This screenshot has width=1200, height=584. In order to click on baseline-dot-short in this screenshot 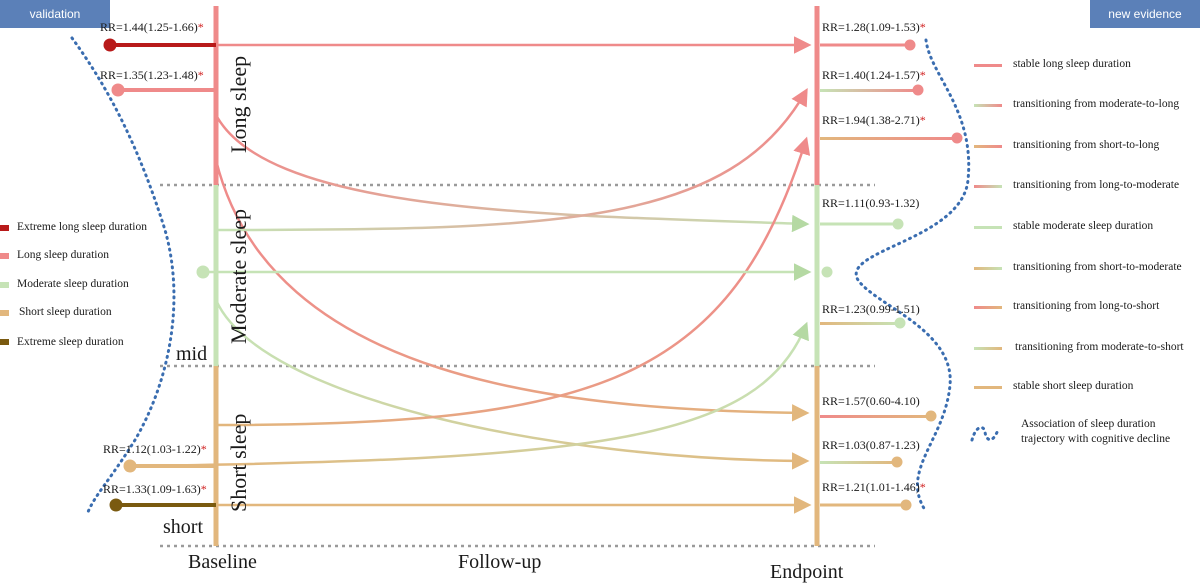, I will do `click(130, 466)`.